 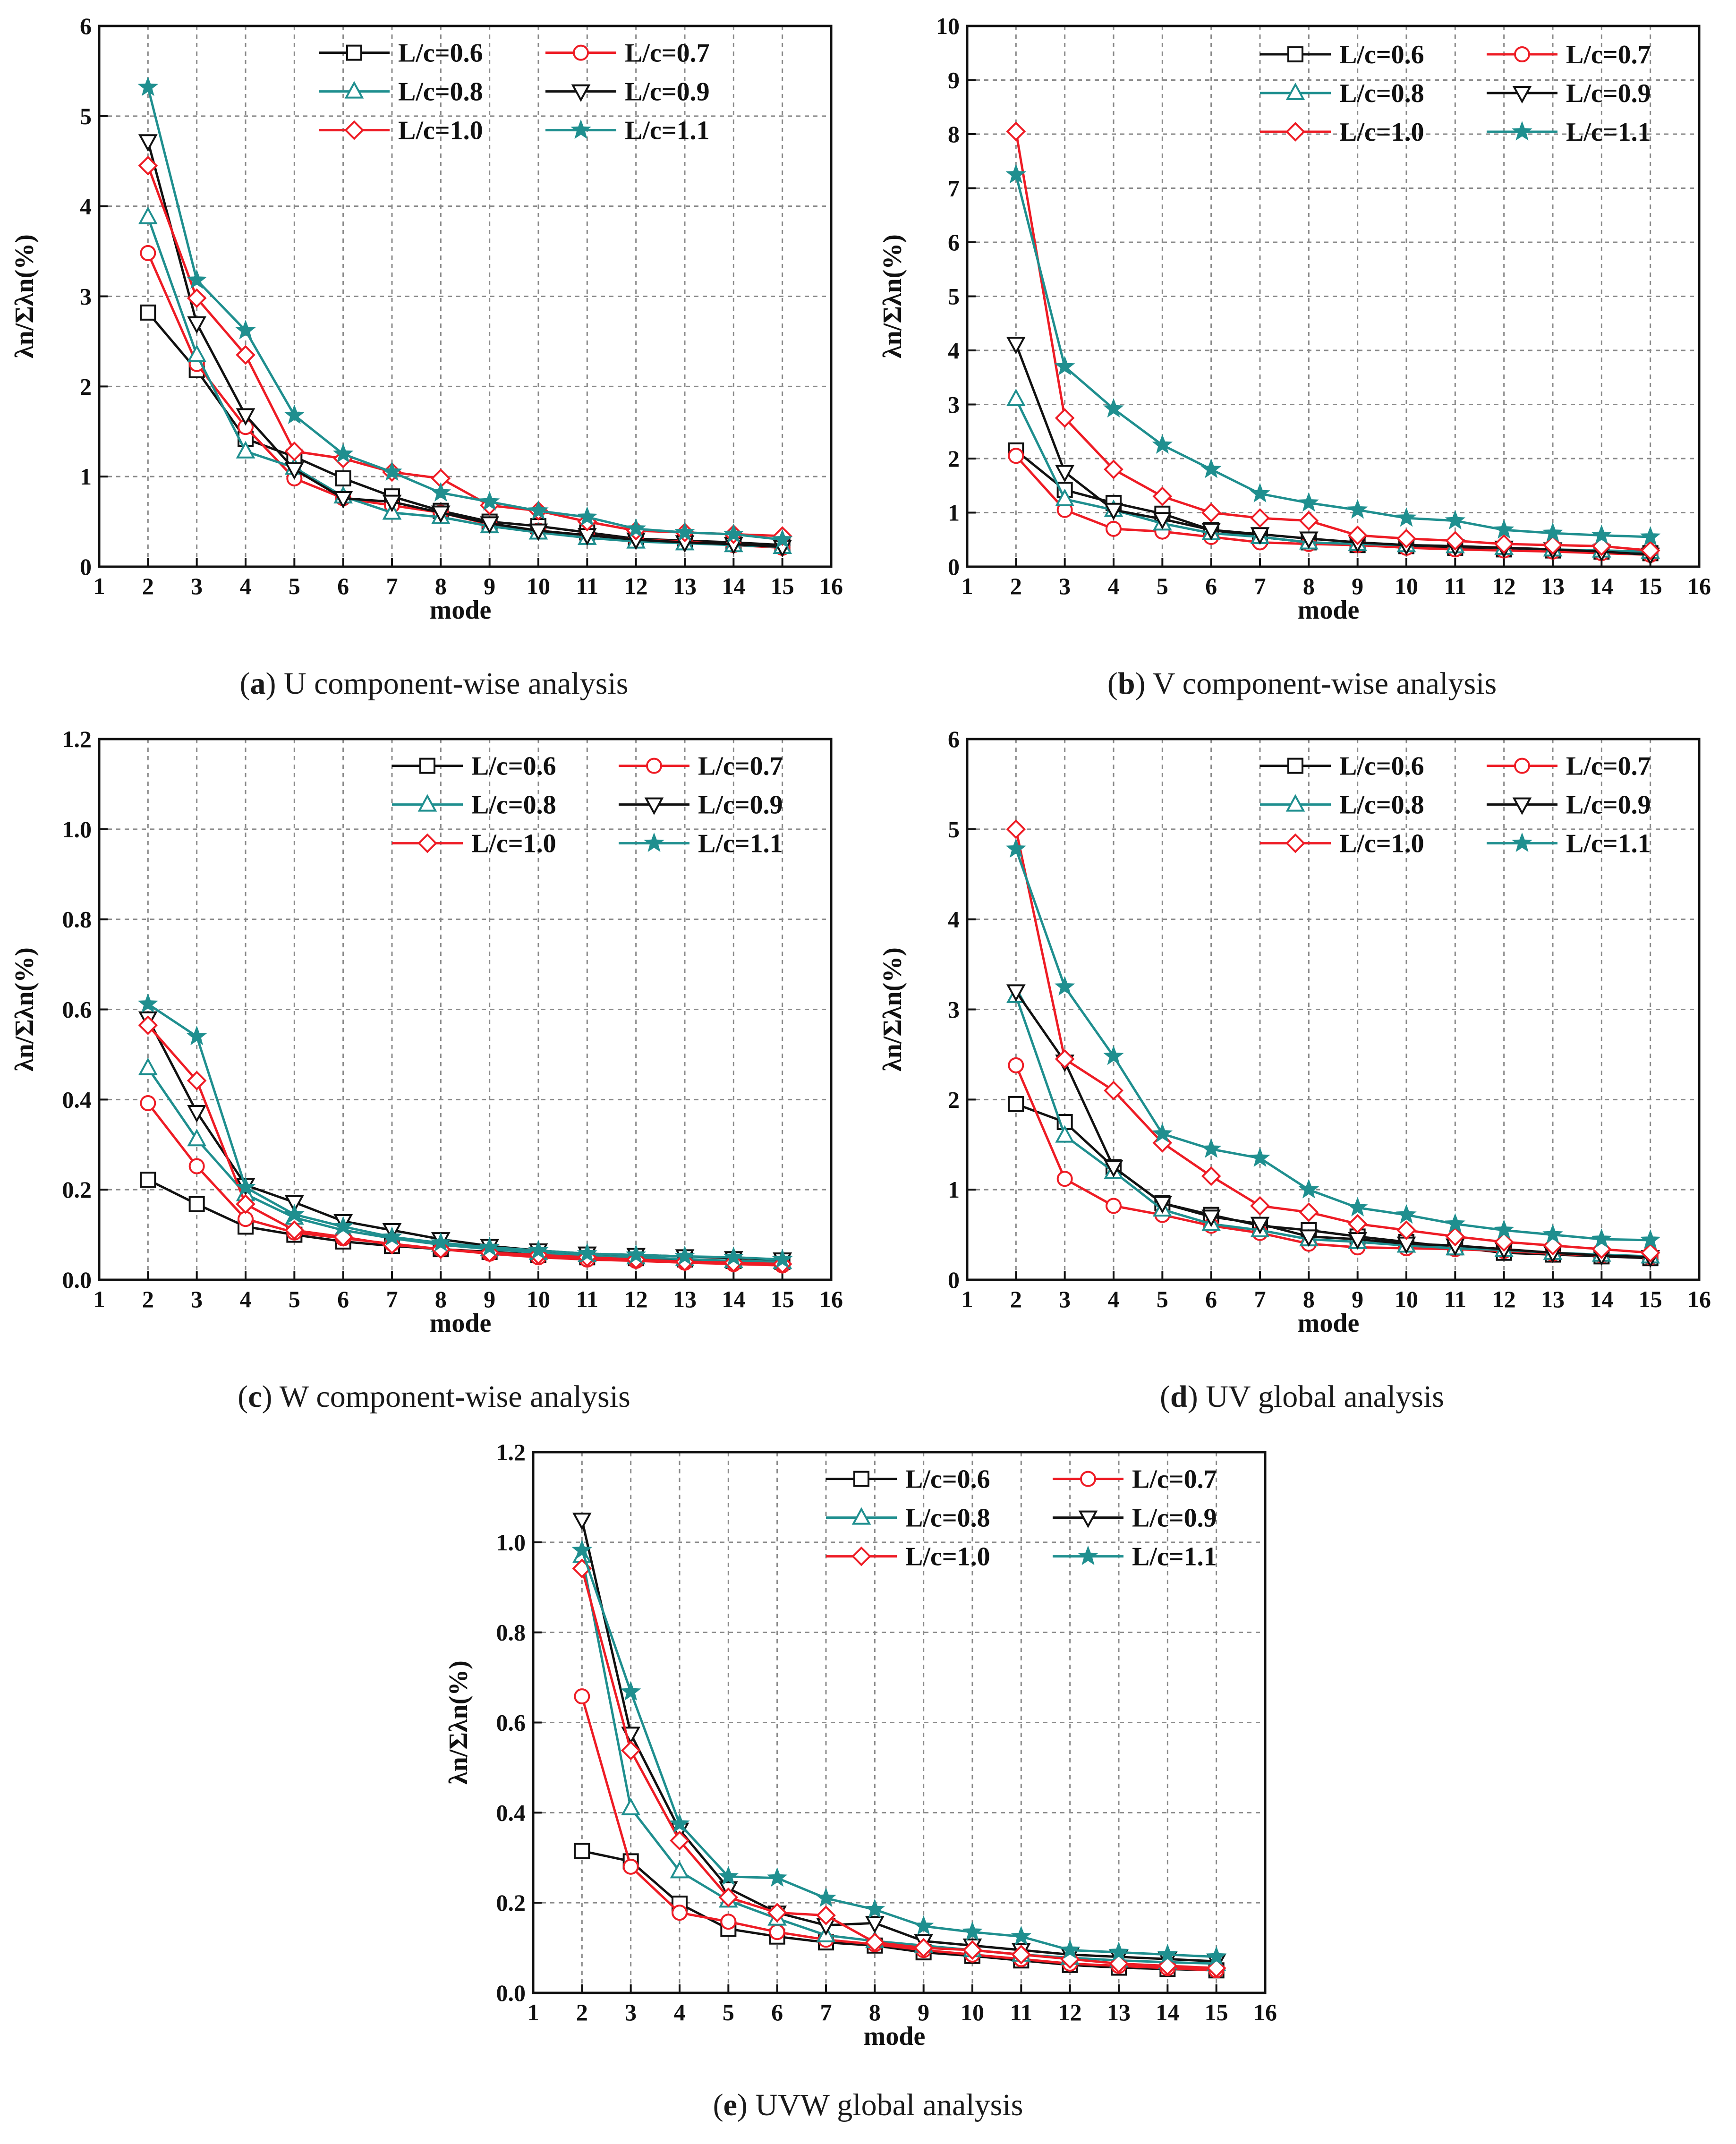 What do you see at coordinates (954, 458) in the screenshot?
I see `y-tick-label: 2` at bounding box center [954, 458].